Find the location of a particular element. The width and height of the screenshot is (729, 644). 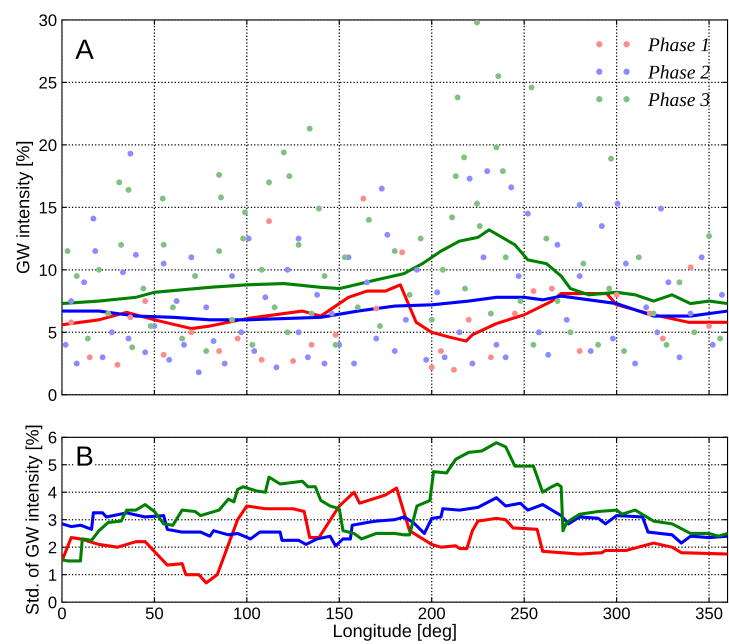

x-tick-label: 200 is located at coordinates (431, 613).